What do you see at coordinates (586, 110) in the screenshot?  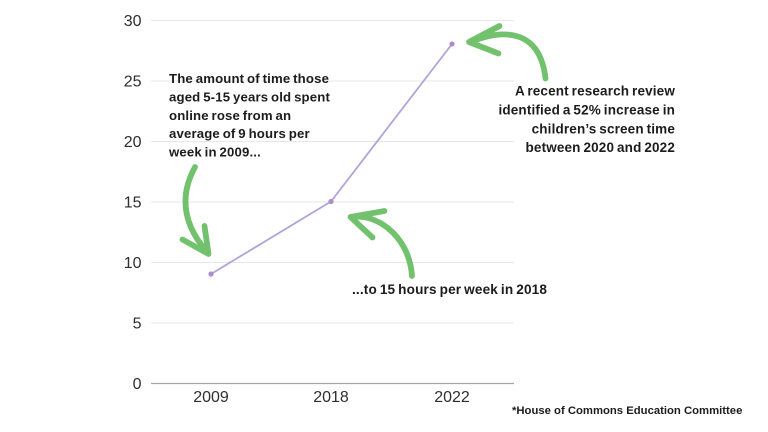 I see `svg-text: identified a 52% increase in` at bounding box center [586, 110].